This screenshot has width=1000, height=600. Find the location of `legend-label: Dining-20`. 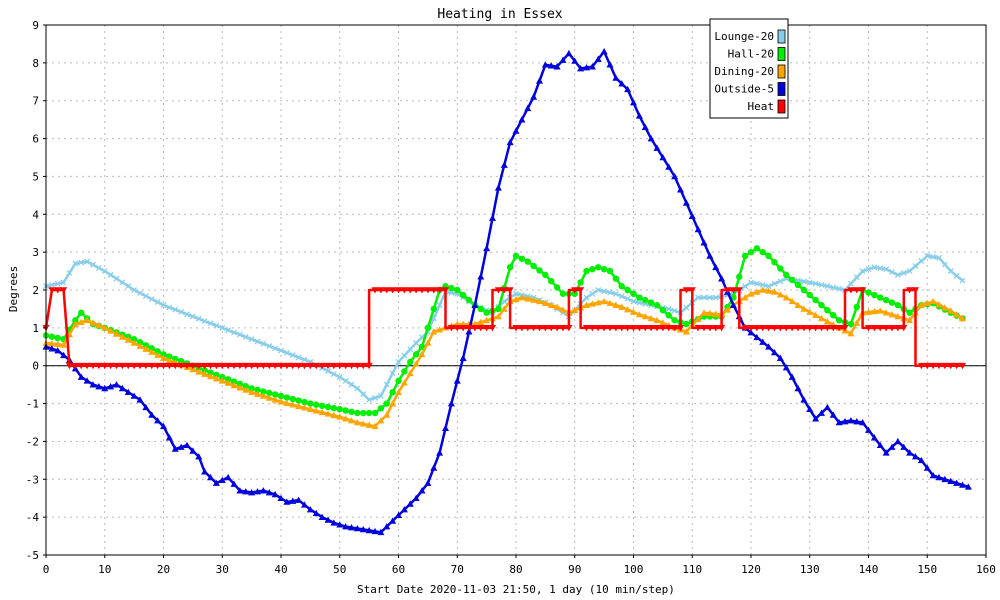

legend-label: Dining-20 is located at coordinates (744, 71).